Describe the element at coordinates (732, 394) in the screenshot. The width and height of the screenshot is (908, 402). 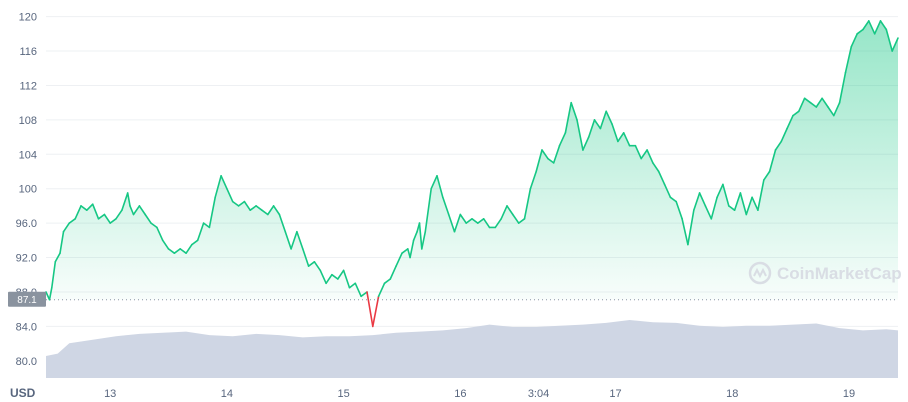
I see `x-tick-label: 18` at that location.